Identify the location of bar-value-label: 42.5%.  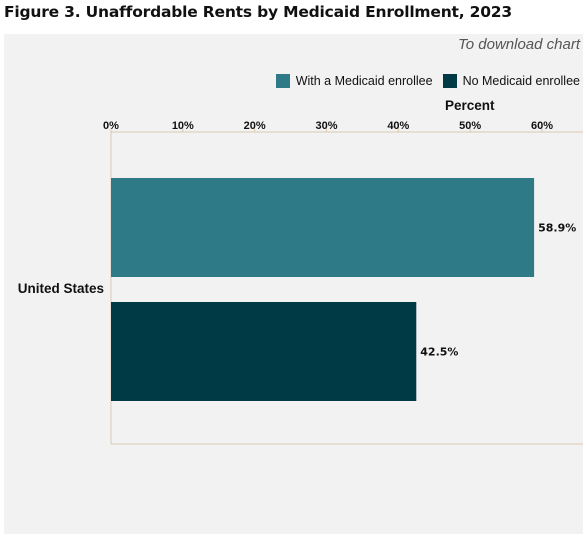
(439, 352).